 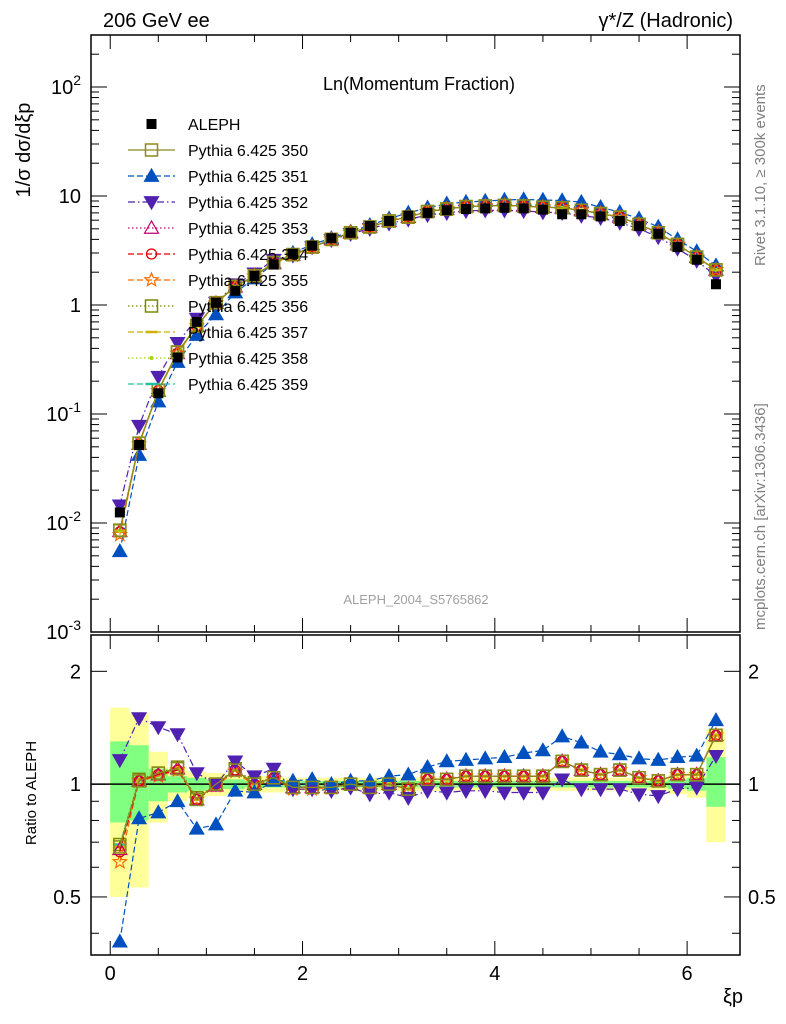 I want to click on y-tick-label: 10⁻¹, so click(x=63, y=412).